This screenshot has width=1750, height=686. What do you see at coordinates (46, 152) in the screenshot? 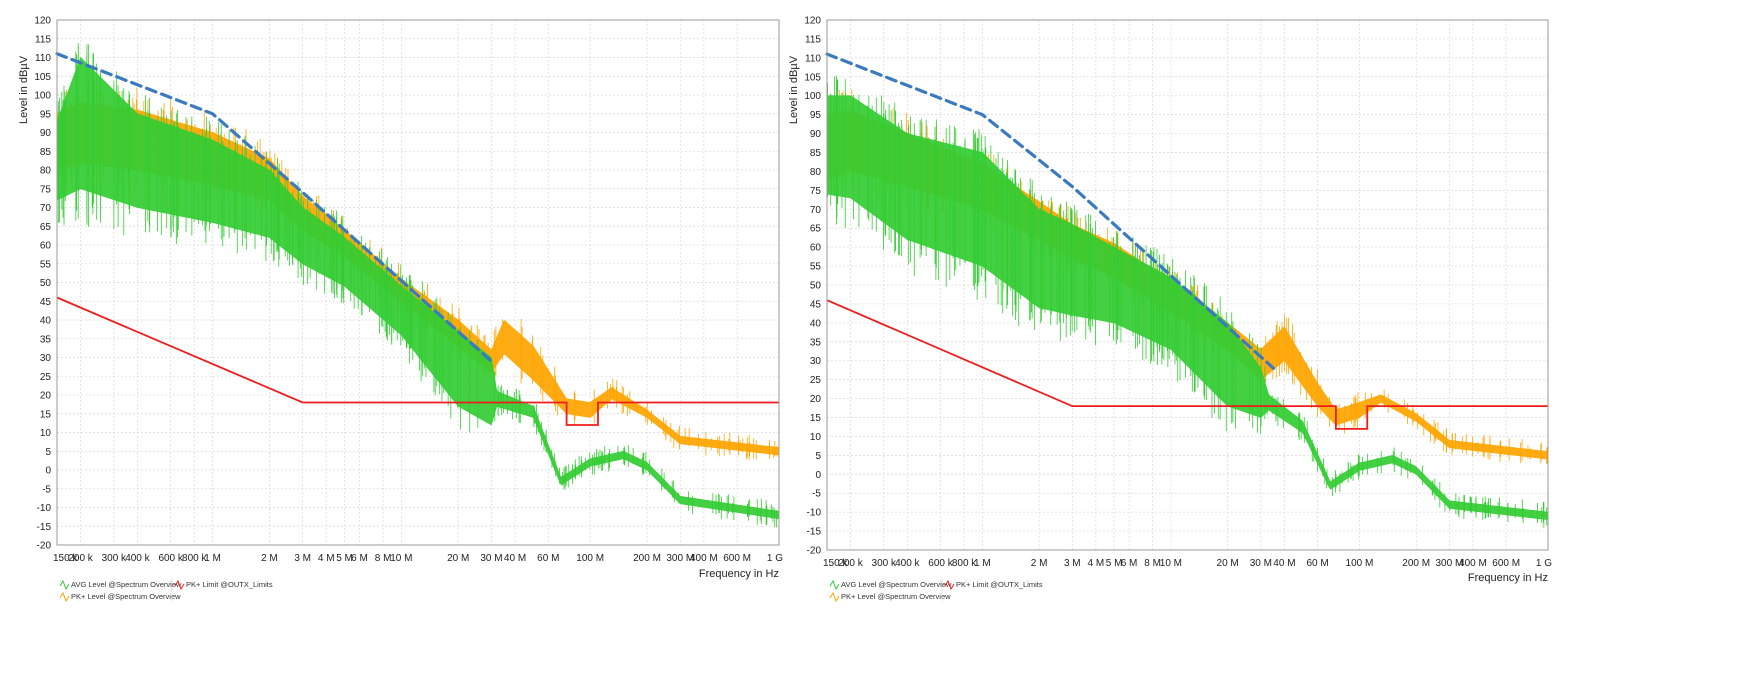
I see `y-tick-label: 85` at bounding box center [46, 152].